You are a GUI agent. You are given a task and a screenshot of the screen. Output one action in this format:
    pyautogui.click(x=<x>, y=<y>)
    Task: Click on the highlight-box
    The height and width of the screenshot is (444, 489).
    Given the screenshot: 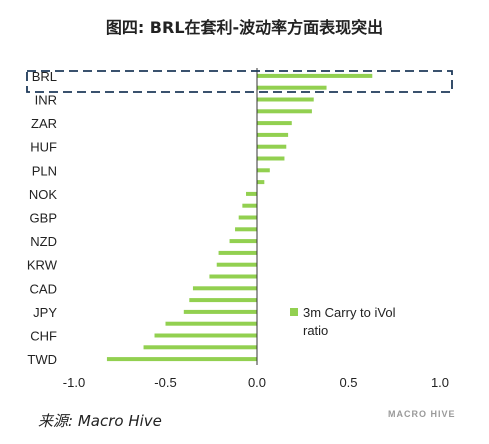 What is the action you would take?
    pyautogui.click(x=239, y=81)
    